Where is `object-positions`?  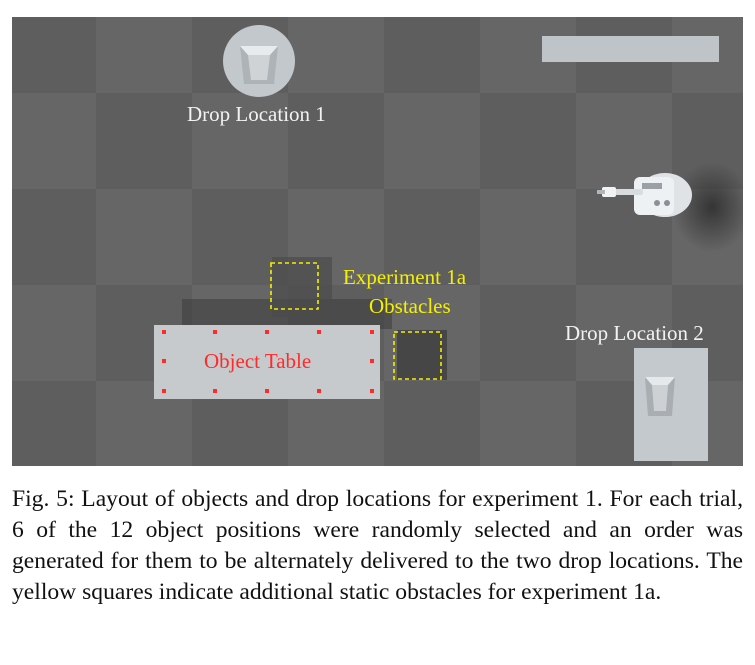 object-positions is located at coordinates (268, 361).